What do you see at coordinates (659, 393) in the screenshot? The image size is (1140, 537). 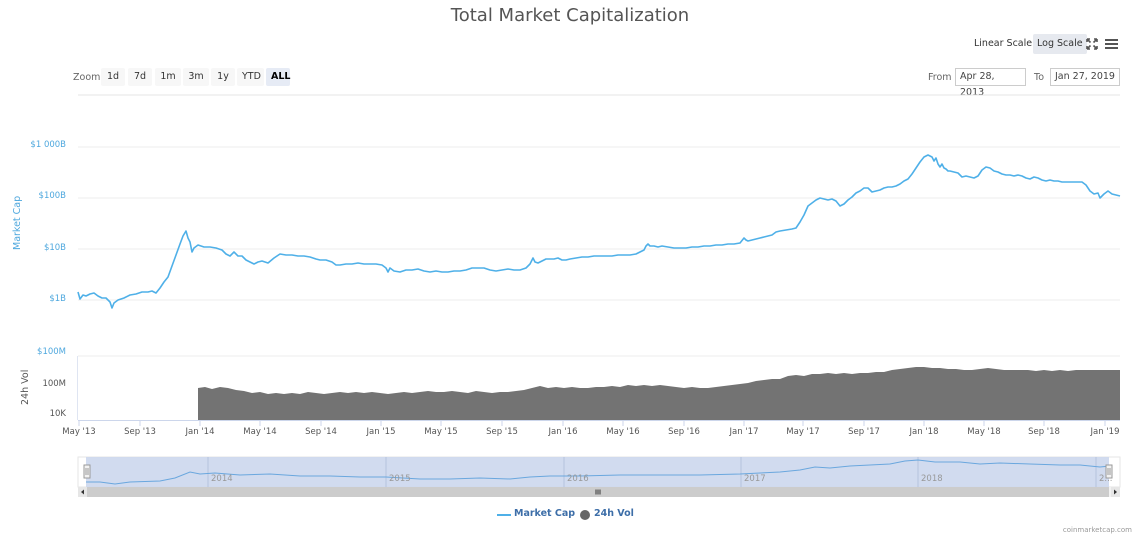 I see `volume-area` at bounding box center [659, 393].